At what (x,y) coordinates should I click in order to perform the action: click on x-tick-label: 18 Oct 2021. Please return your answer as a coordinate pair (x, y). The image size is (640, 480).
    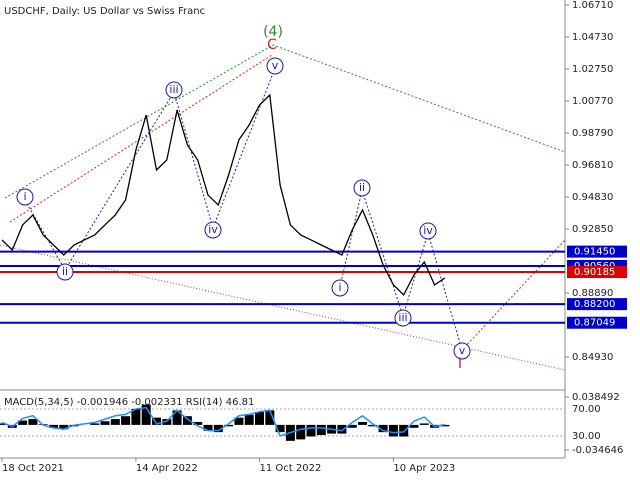
    Looking at the image, I should click on (33, 468).